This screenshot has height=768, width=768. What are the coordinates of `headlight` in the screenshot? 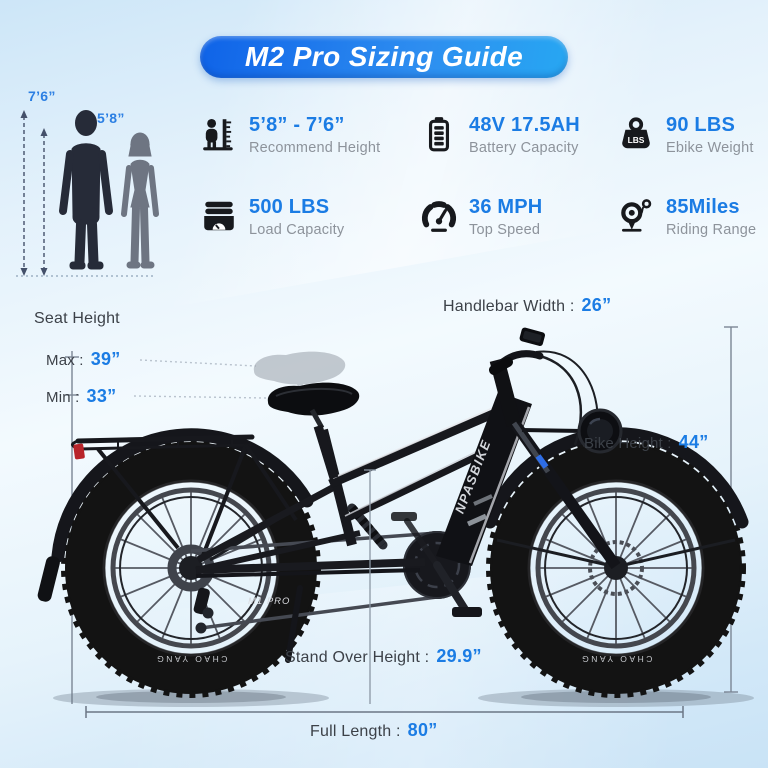 It's located at (600, 431).